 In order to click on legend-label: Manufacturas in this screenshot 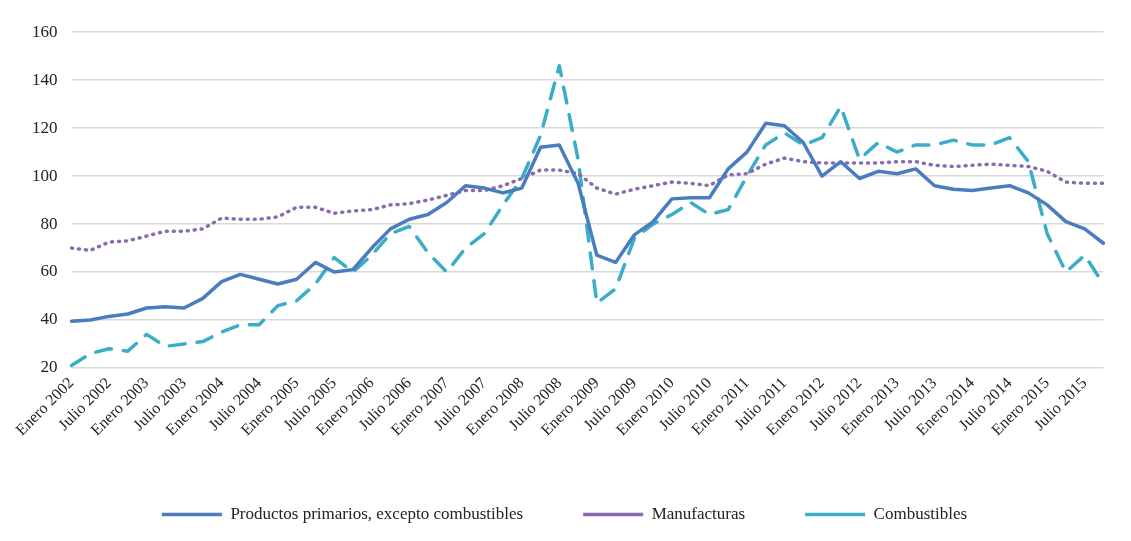, I will do `click(698, 513)`.